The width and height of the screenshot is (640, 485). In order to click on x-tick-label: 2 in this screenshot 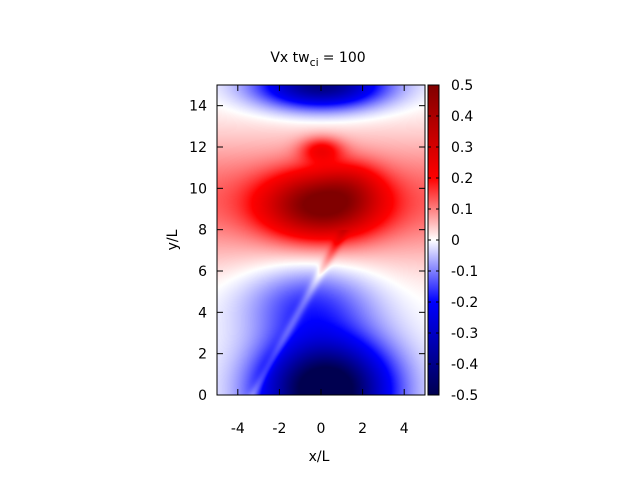, I will do `click(362, 429)`.